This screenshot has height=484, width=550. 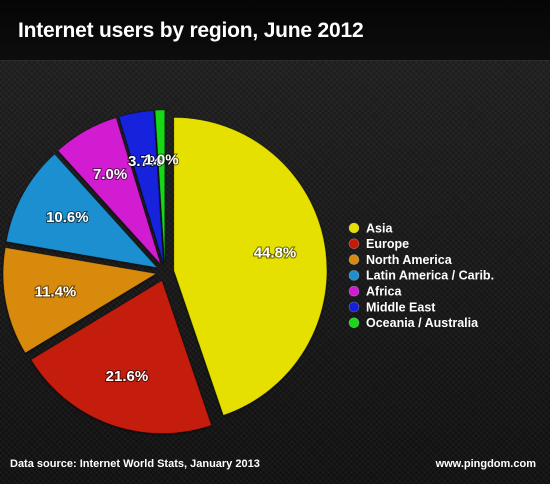 I want to click on legend-item-europe: Europe, so click(x=378, y=244).